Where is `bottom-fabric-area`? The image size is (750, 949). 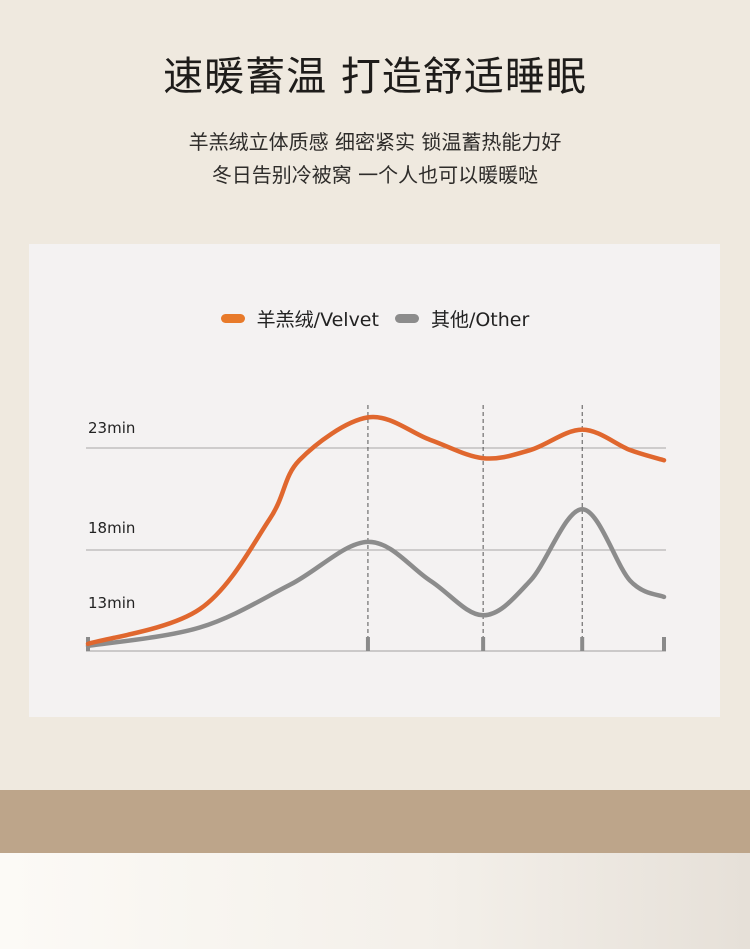
bottom-fabric-area is located at coordinates (375, 901).